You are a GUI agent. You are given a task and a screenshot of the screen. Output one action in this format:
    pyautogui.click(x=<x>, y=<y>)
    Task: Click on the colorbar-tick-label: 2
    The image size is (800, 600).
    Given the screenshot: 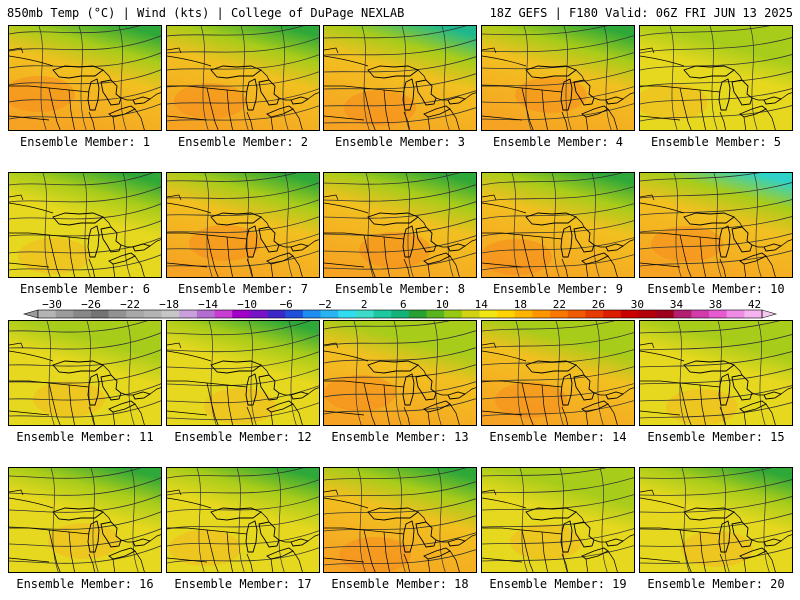 What is the action you would take?
    pyautogui.click(x=364, y=305)
    